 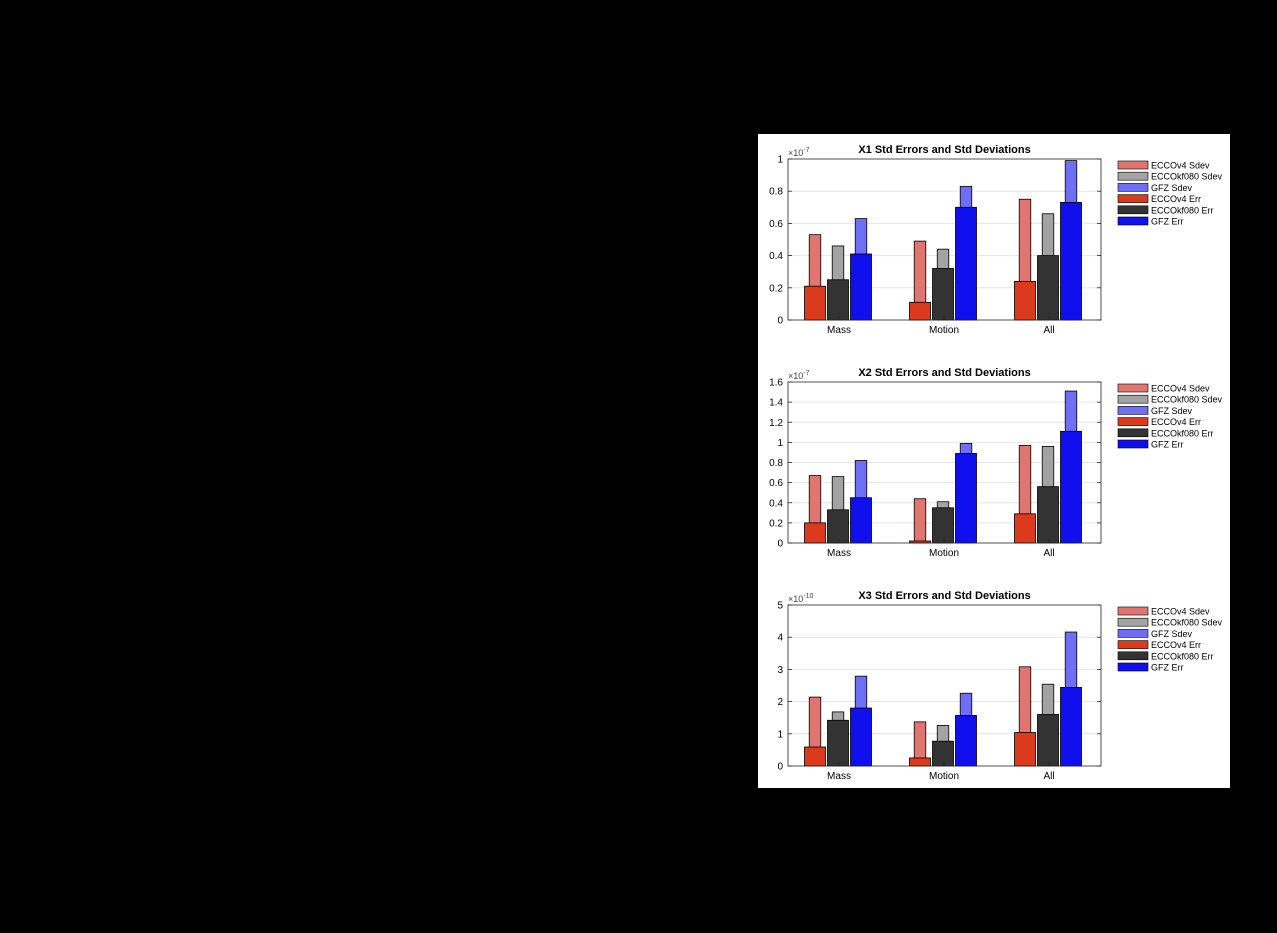 I want to click on chart-title: X1 Std Errors and Std Deviations, so click(x=944, y=150).